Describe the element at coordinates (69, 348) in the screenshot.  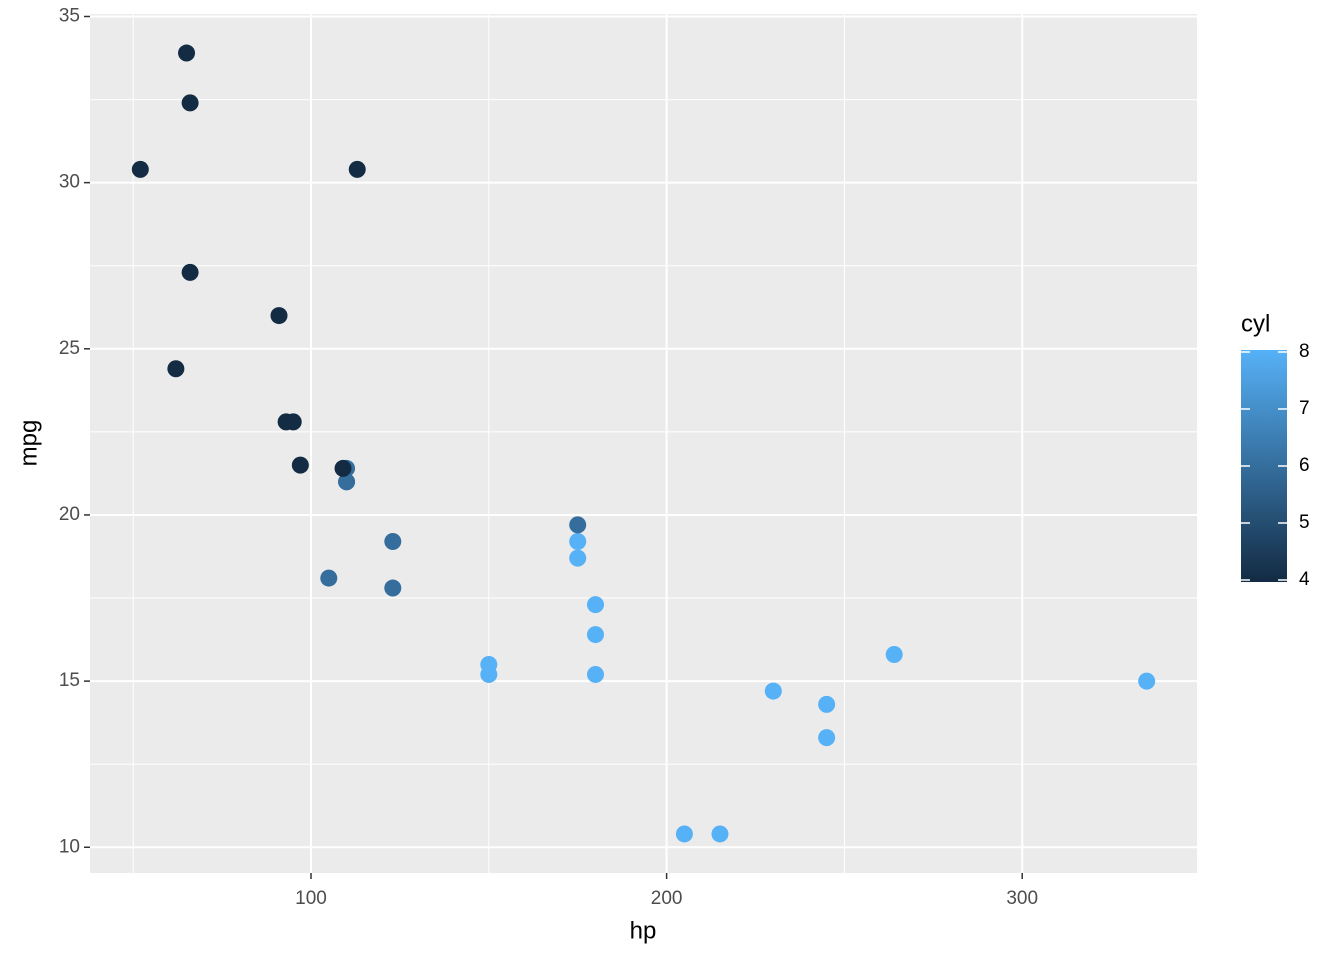
I see `y-tick-label: 25` at that location.